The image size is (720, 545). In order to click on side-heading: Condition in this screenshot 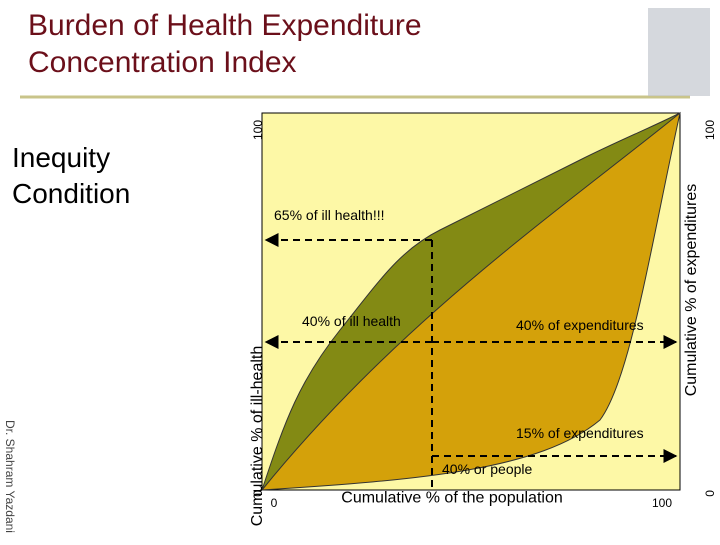, I will do `click(71, 193)`.